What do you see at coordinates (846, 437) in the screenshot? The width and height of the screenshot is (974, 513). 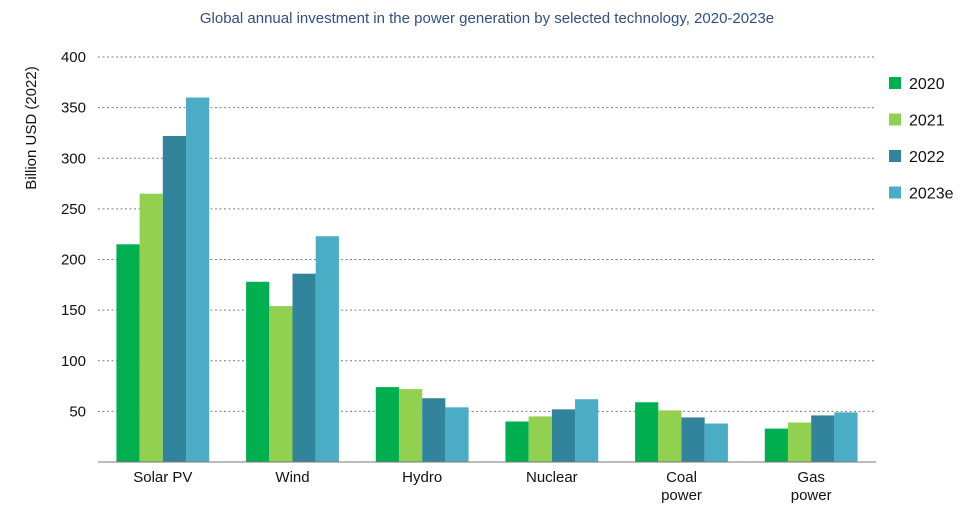 I see `bar-gas-power-2023e` at bounding box center [846, 437].